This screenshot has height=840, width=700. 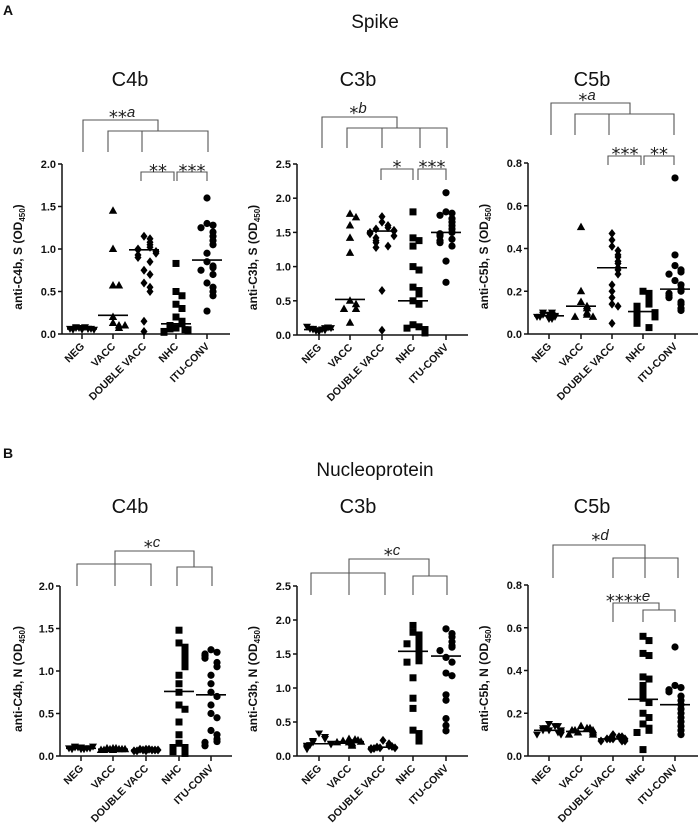 I want to click on y-axis-label-main: anti-C5b, N (OD, so click(x=484, y=687).